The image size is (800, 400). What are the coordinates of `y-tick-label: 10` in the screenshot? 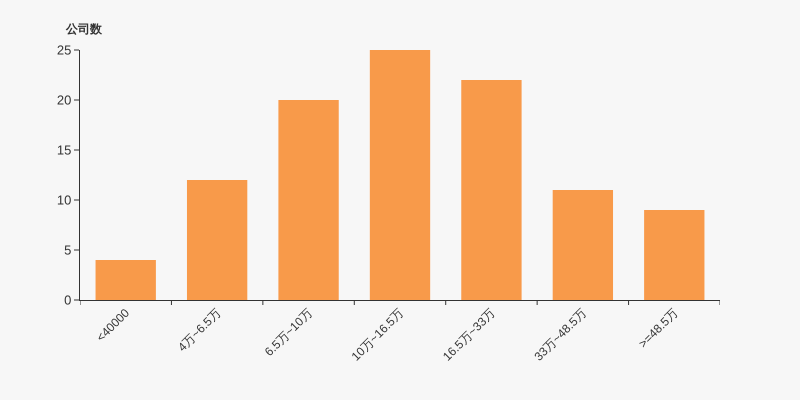 It's located at (64, 200).